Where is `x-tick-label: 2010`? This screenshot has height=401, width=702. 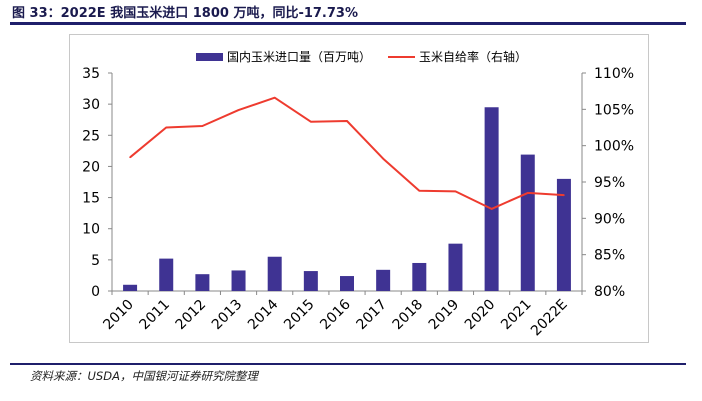
x-tick-label: 2010 is located at coordinates (118, 315).